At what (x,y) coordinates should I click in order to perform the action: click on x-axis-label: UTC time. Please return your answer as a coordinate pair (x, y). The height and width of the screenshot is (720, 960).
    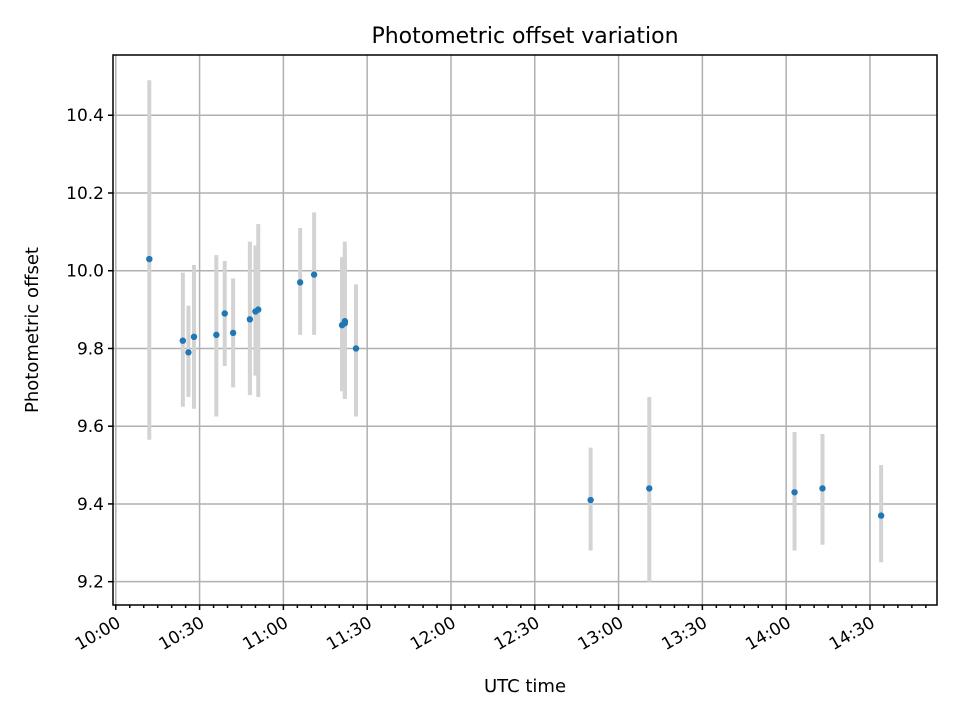
    Looking at the image, I should click on (525, 686).